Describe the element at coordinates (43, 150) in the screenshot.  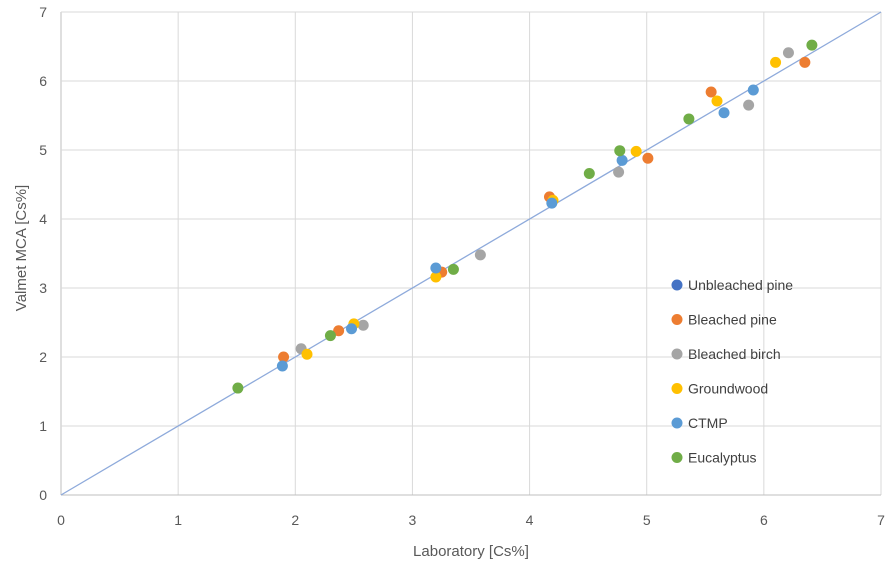
I see `y-tick-label: 5` at that location.